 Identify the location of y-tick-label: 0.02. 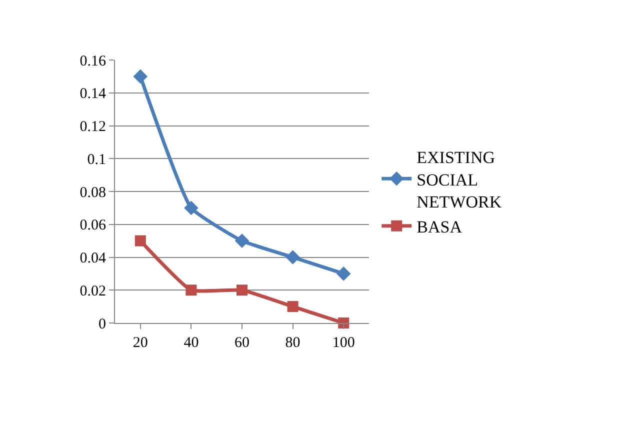
(93, 291).